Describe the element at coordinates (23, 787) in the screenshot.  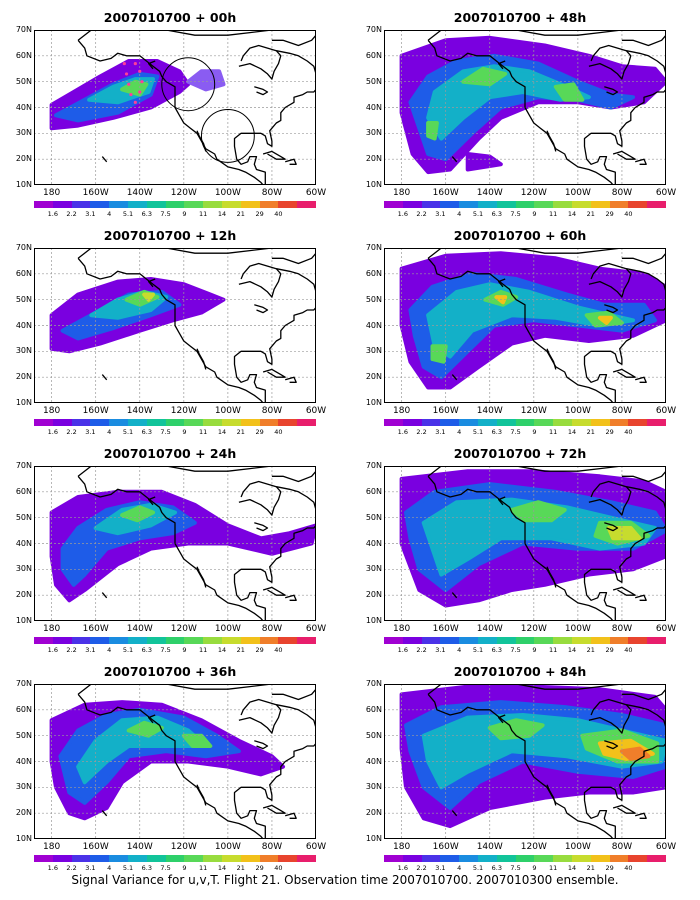
I see `latitude-tick-label: 30N` at that location.